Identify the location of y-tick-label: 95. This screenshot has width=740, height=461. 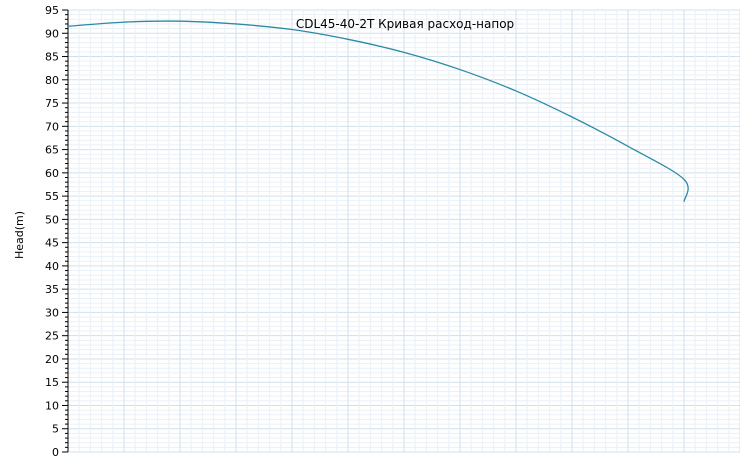
(52, 10).